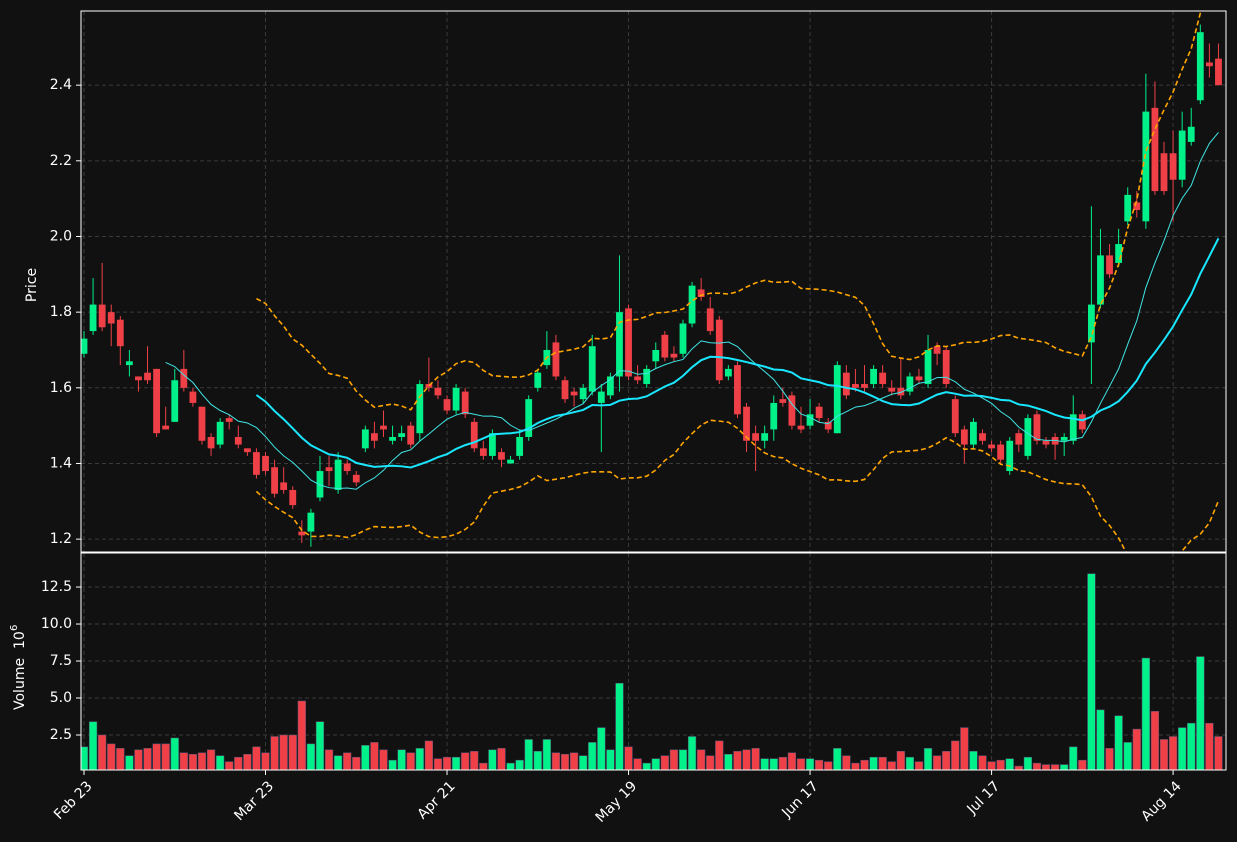 Image resolution: width=1237 pixels, height=842 pixels. I want to click on x-tick-label: Mar 23, so click(254, 801).